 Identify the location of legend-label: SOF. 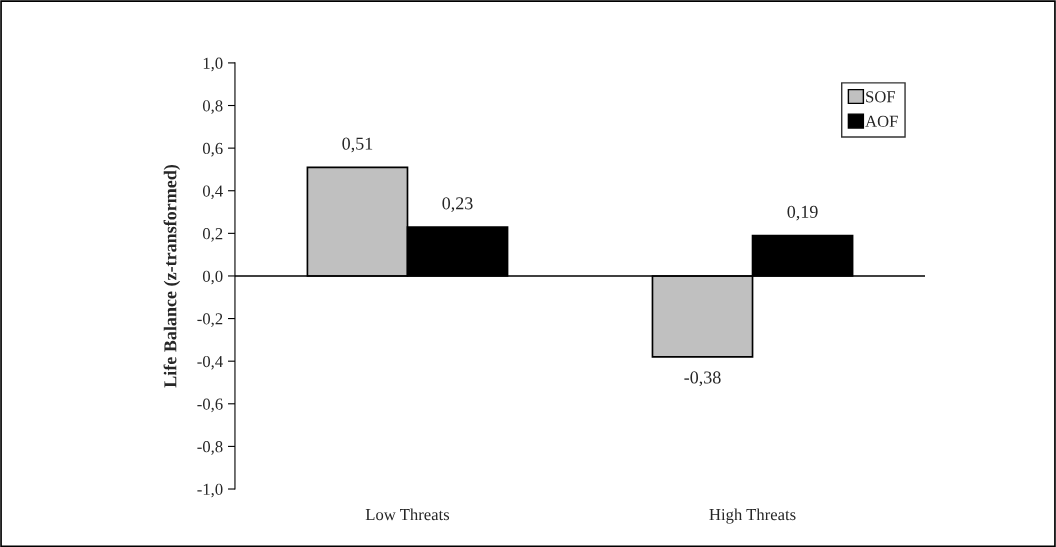
(881, 97).